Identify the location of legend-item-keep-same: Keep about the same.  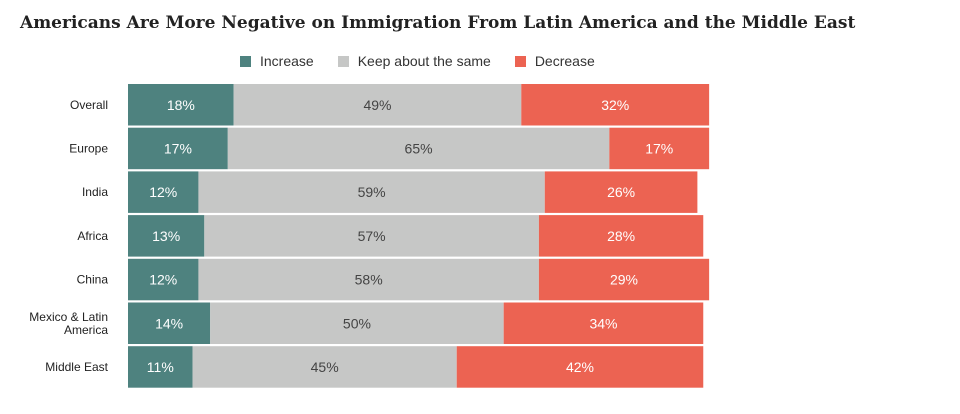
(414, 61).